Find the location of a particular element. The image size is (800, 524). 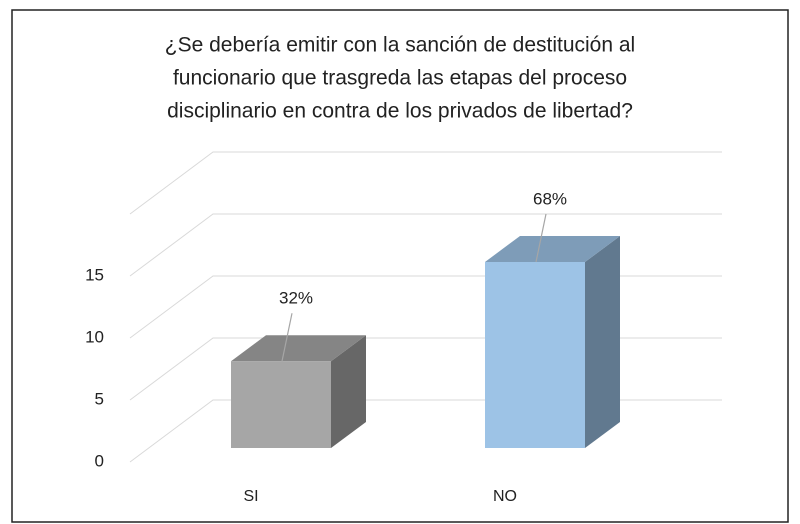

y-tick-label: 15 is located at coordinates (94, 274).